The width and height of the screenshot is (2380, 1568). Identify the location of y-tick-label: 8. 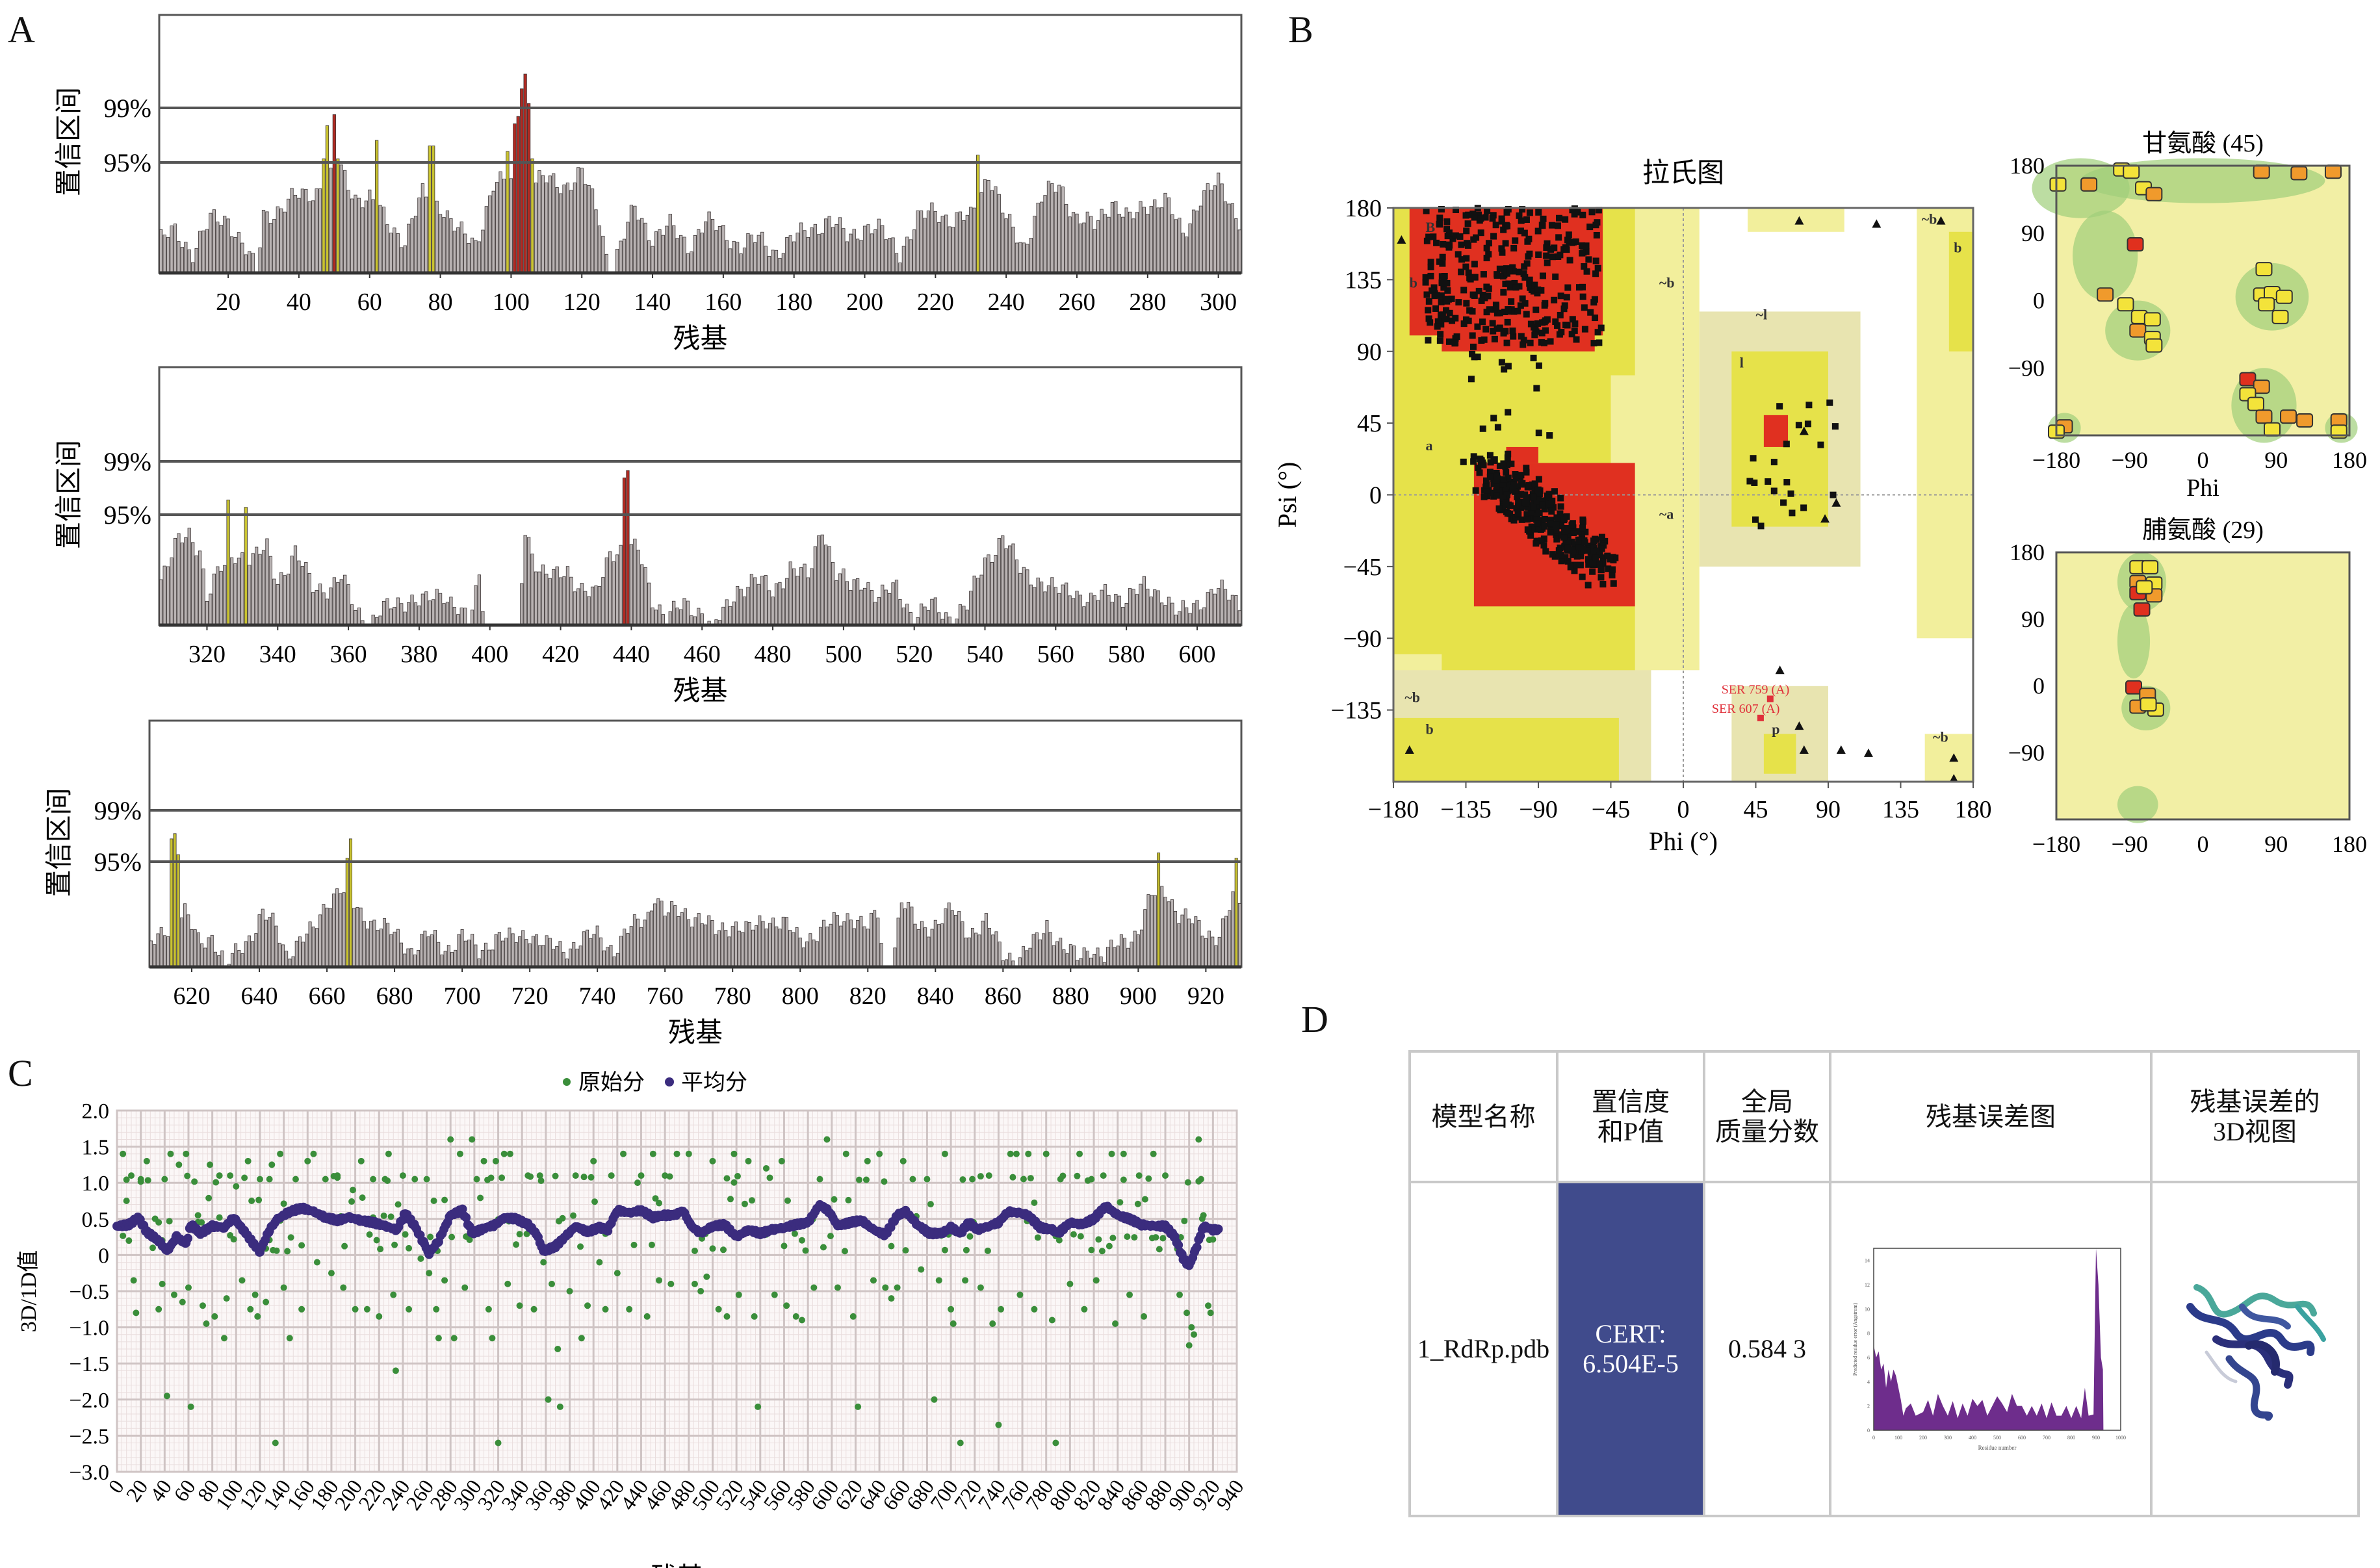
(1869, 1334).